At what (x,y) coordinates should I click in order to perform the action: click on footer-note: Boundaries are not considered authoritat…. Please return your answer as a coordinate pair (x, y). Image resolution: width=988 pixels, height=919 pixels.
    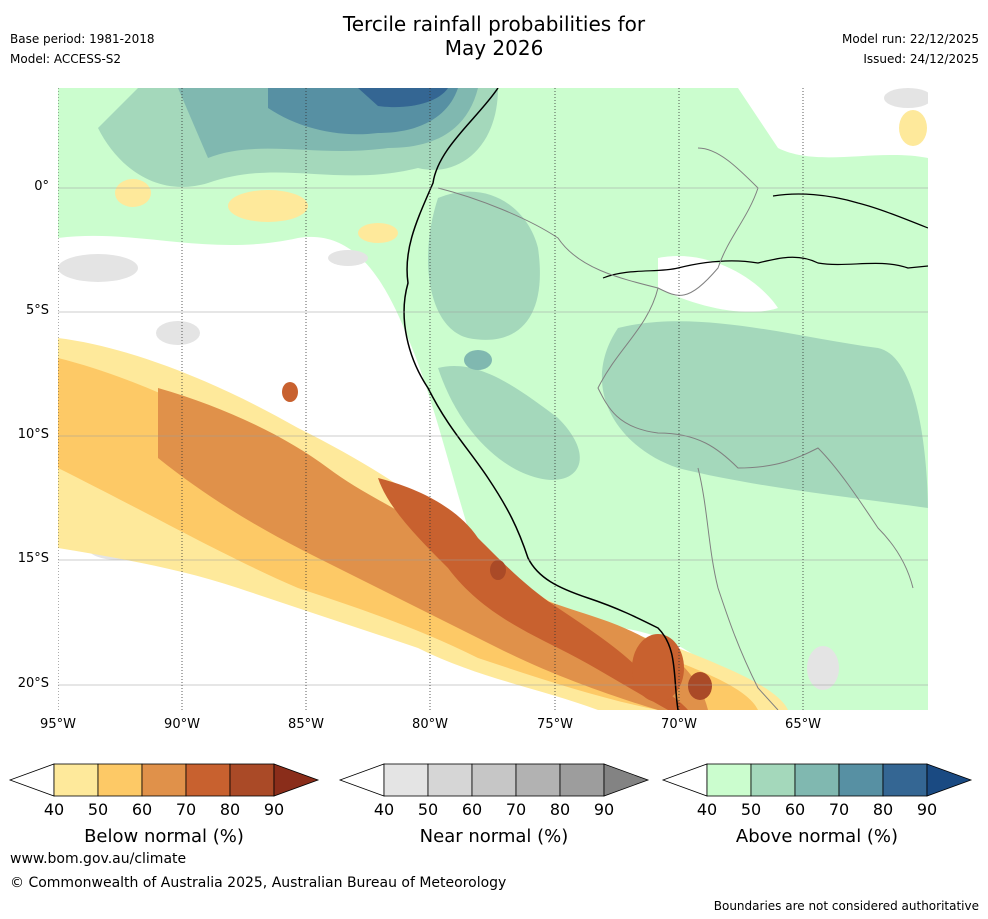
    Looking at the image, I should click on (846, 906).